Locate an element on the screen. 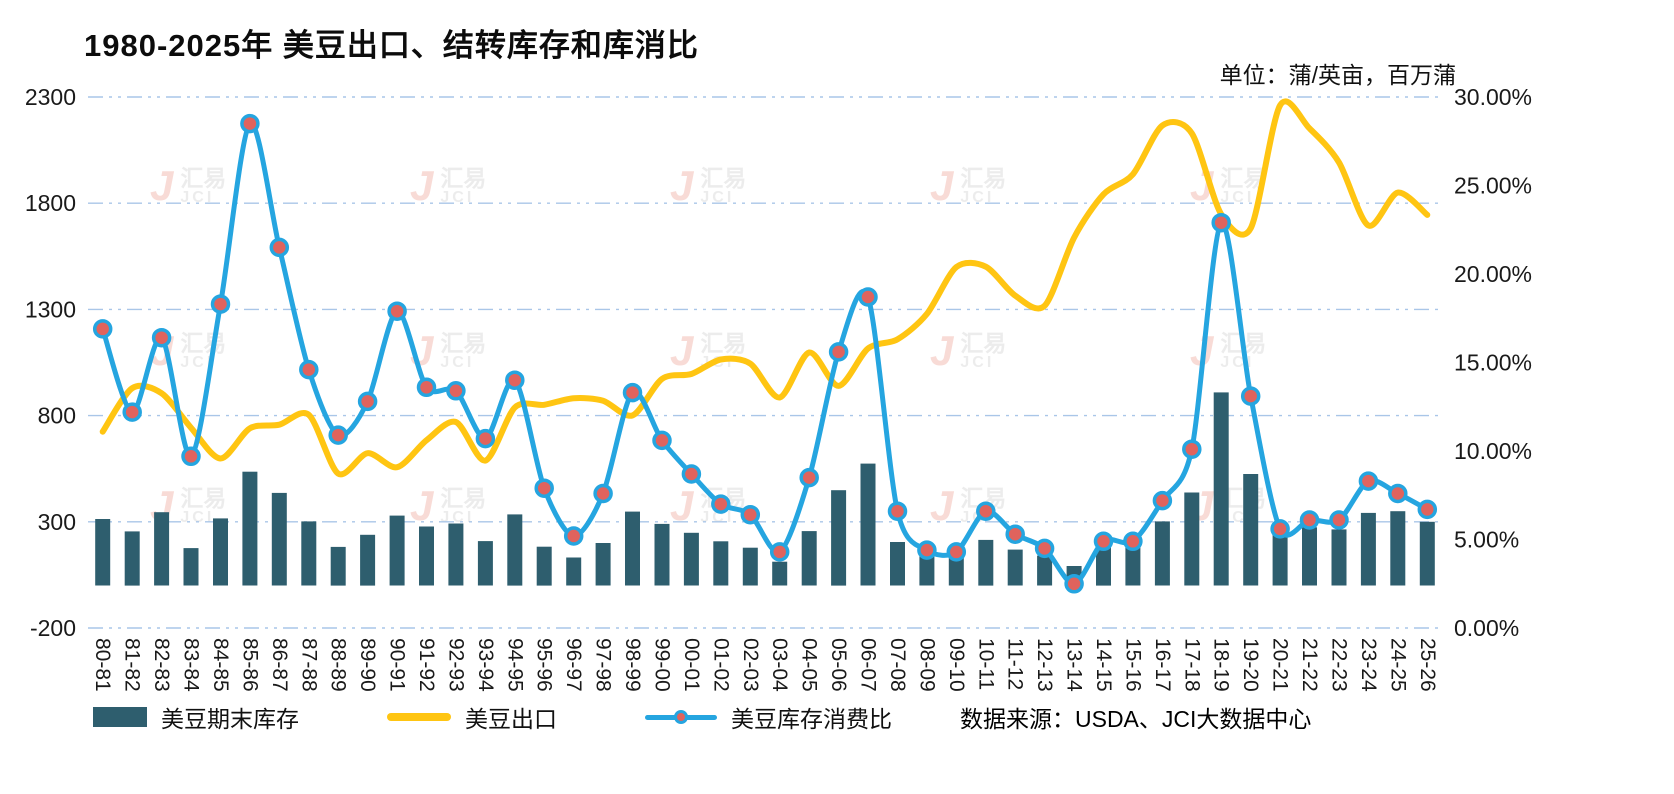  page-title: 1980-2025年 美豆出口、结转库存和库消比 is located at coordinates (391, 45).